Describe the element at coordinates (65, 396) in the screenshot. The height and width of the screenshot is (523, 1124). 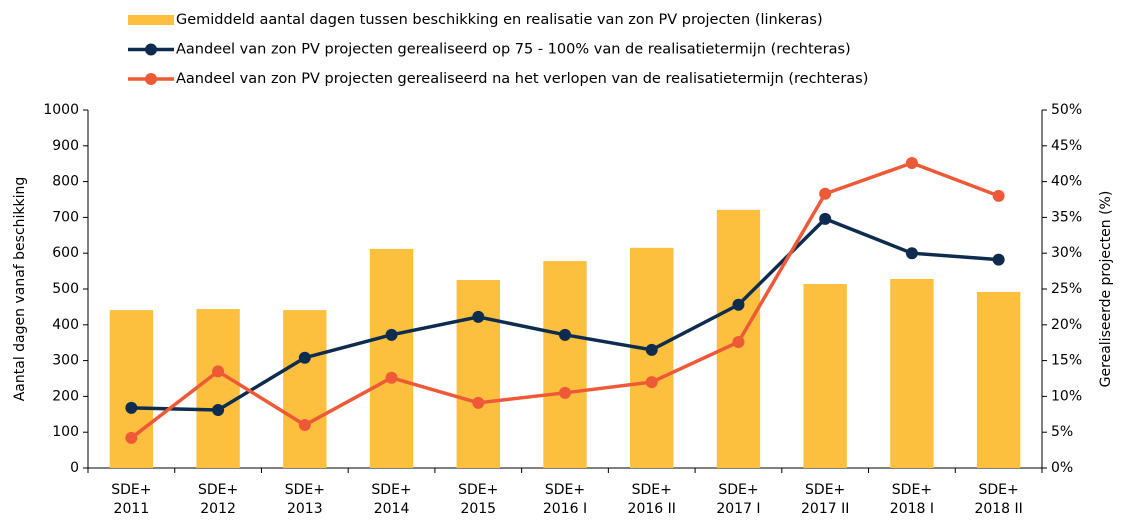
I see `y-tick-label: 200` at that location.